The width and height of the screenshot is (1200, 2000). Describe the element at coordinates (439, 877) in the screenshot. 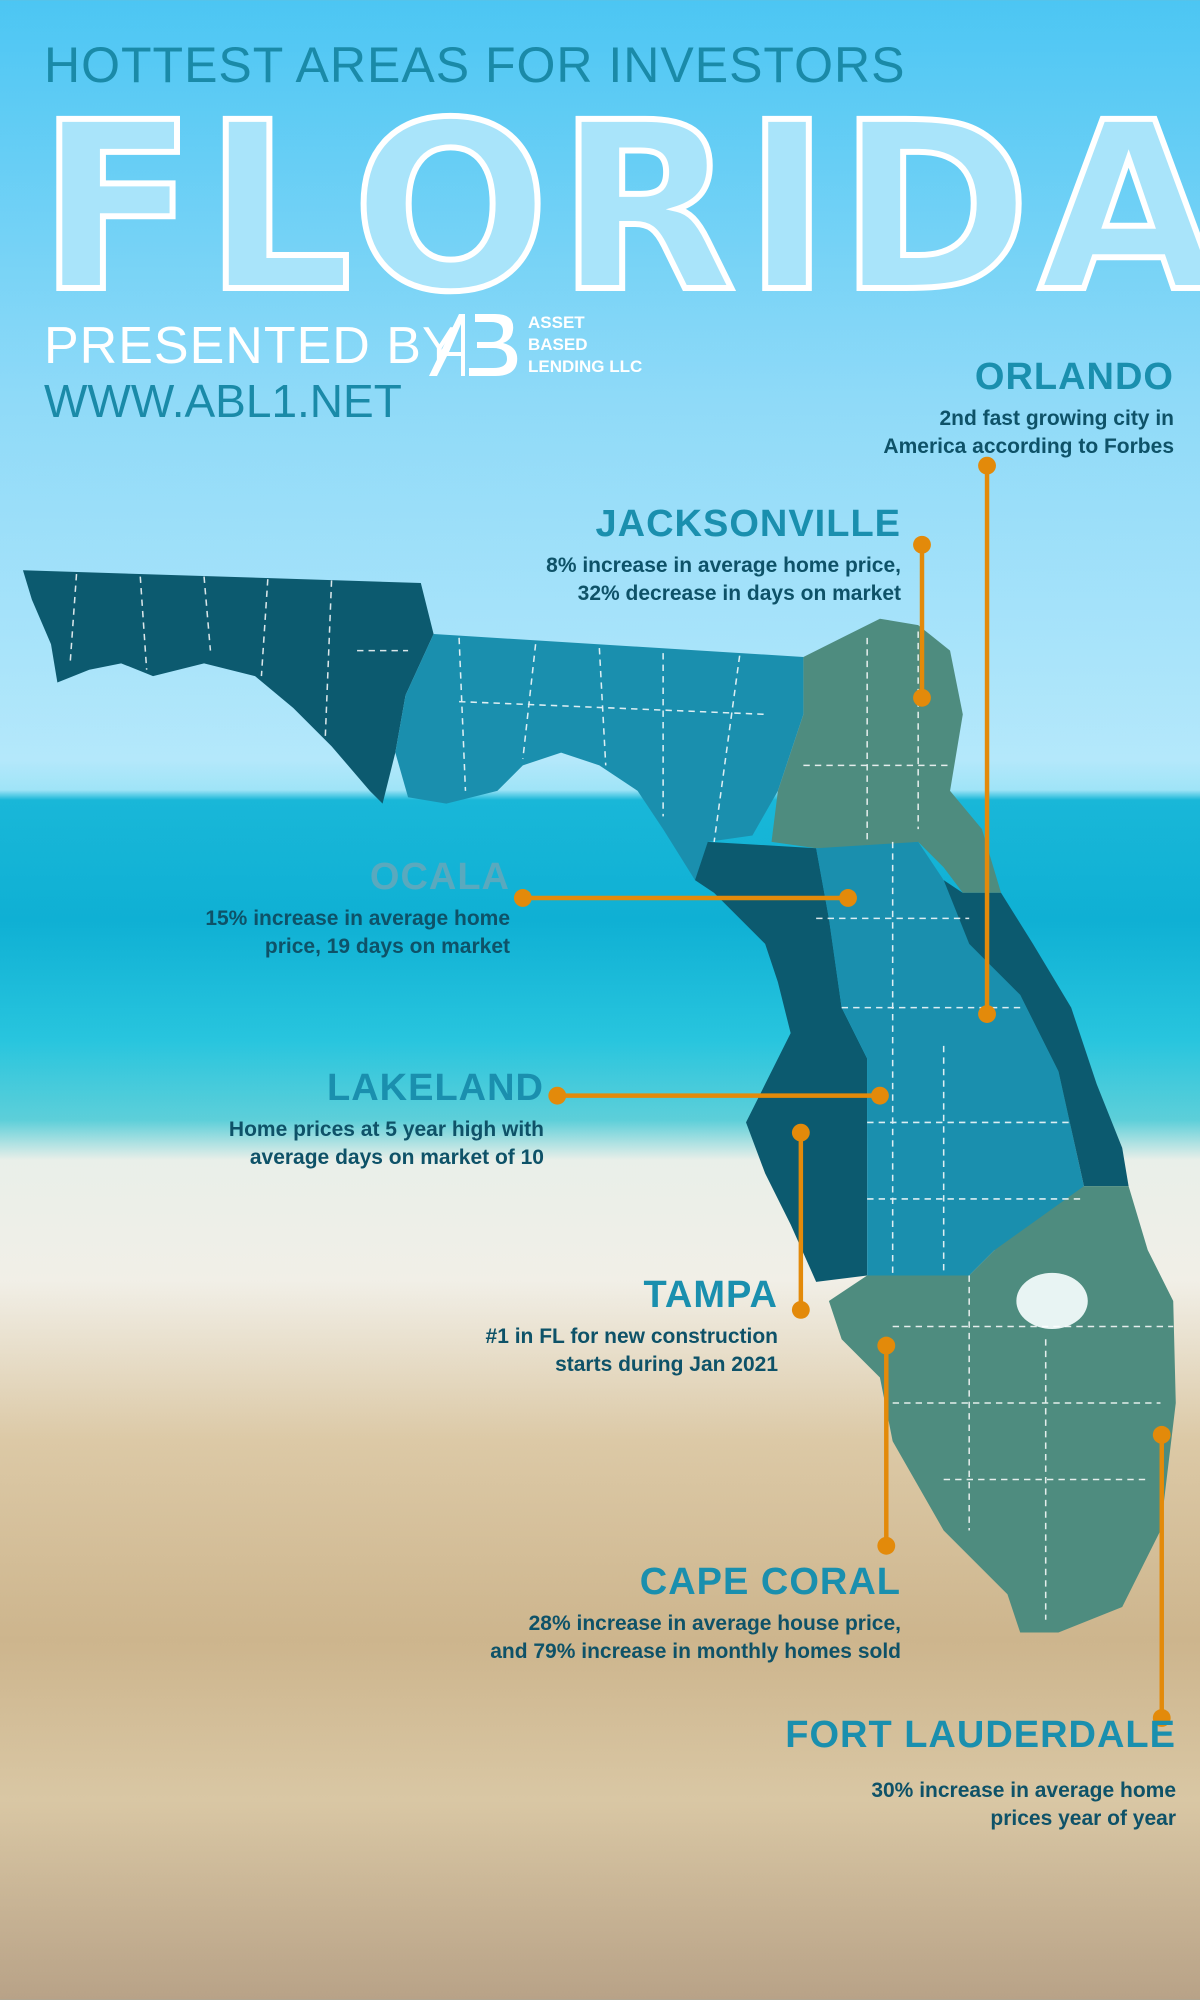

I see `city-name: OCALA` at that location.